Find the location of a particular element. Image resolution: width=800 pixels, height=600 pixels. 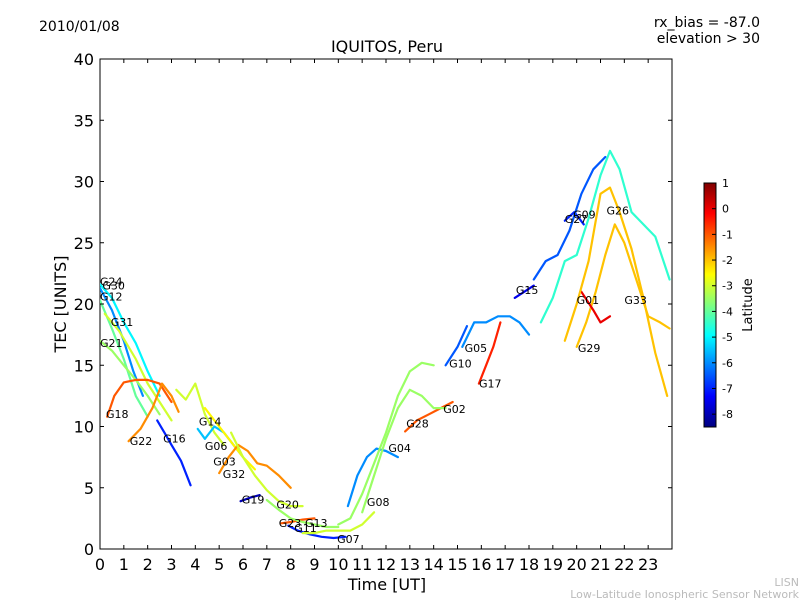

x-tick-label: 10 is located at coordinates (338, 564).